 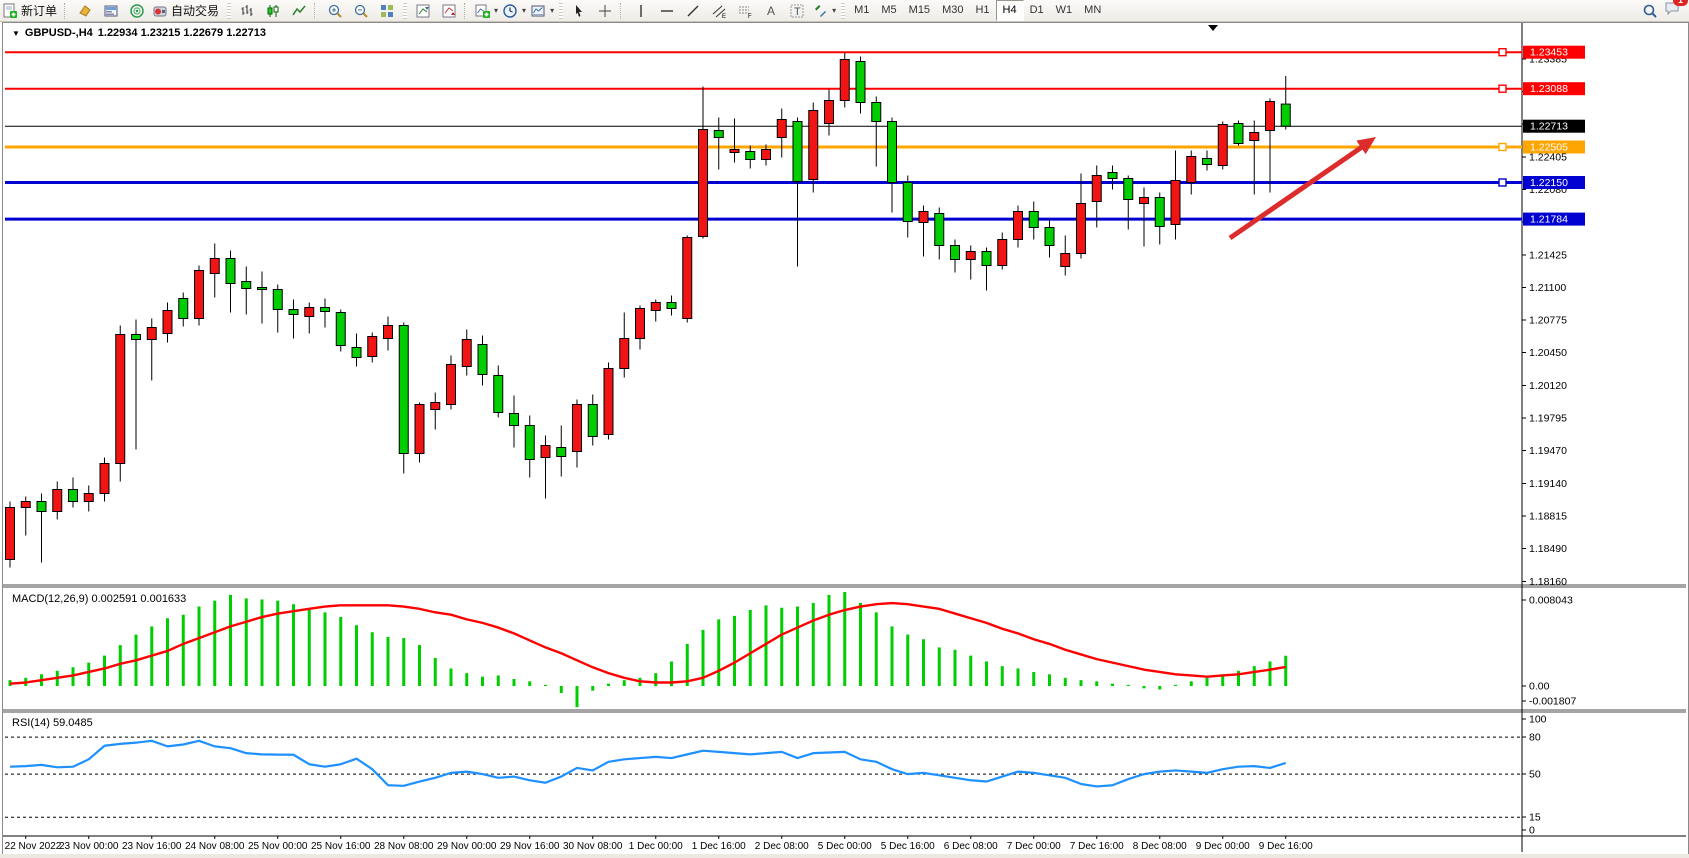 What do you see at coordinates (1009, 10) in the screenshot?
I see `timeframe-h4: H4` at bounding box center [1009, 10].